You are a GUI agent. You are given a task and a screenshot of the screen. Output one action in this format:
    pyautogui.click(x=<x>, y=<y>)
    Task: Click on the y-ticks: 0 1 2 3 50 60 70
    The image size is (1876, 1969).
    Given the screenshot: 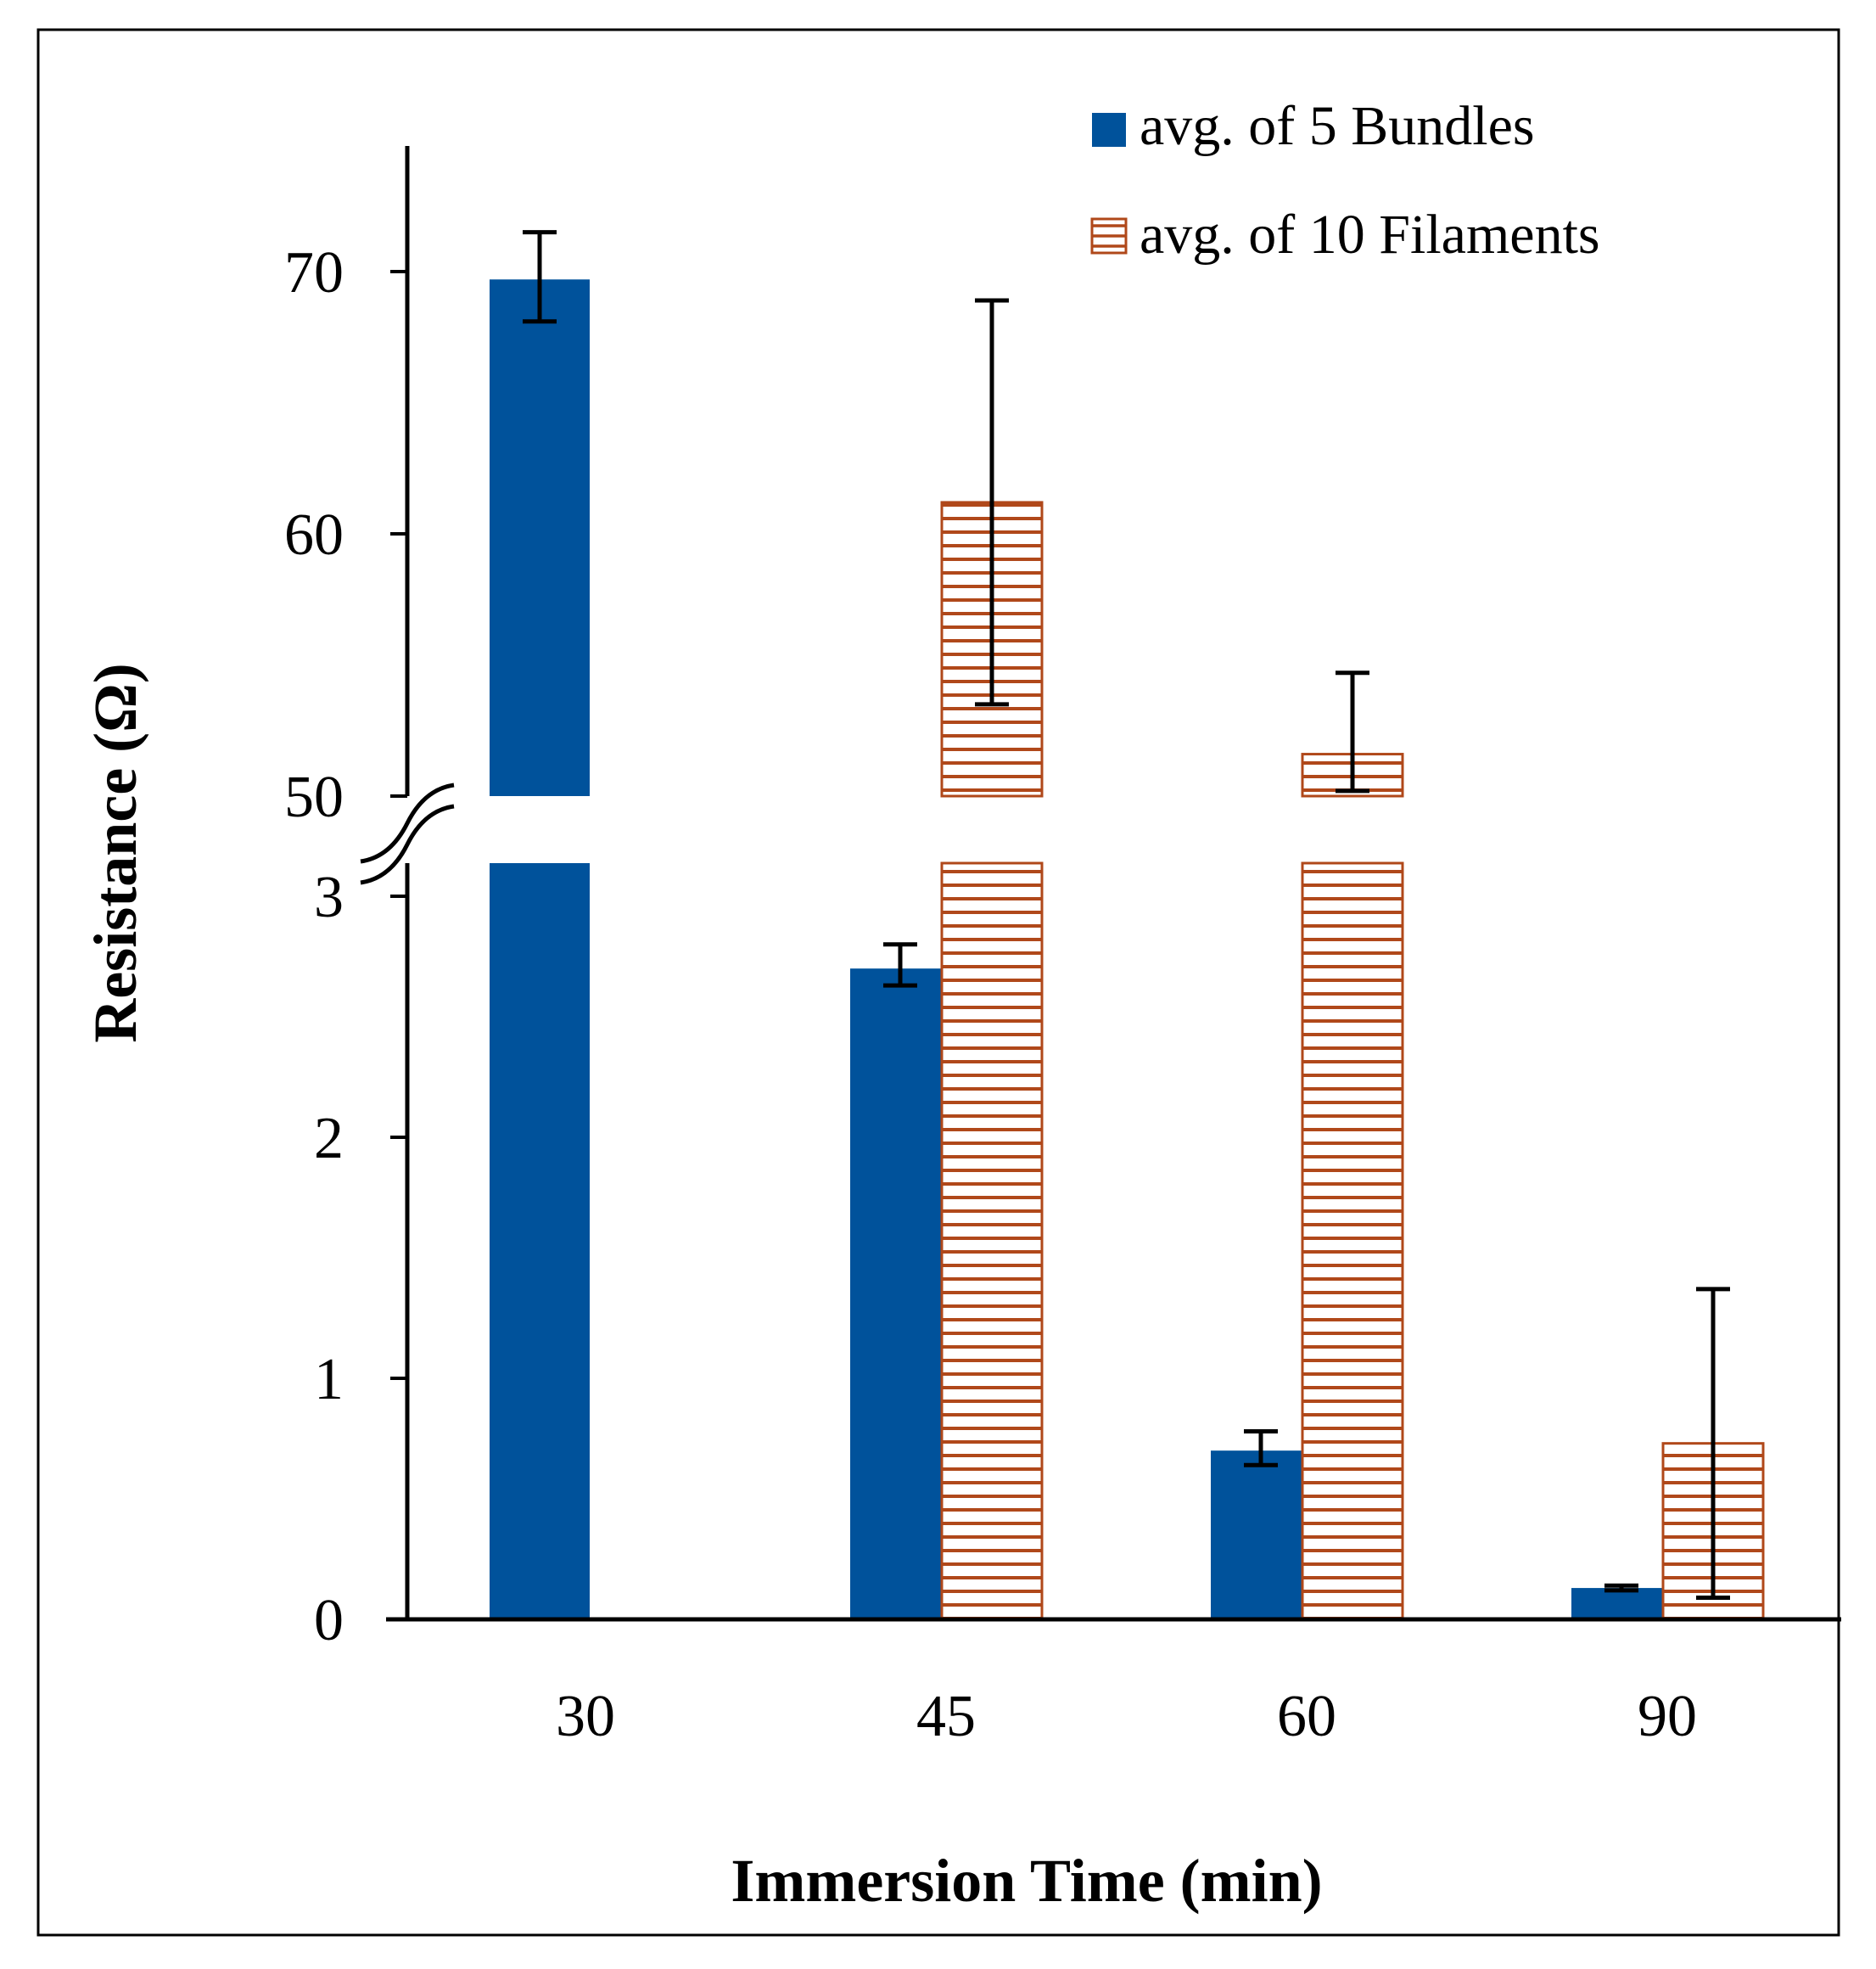 What is the action you would take?
    pyautogui.click(x=345, y=946)
    